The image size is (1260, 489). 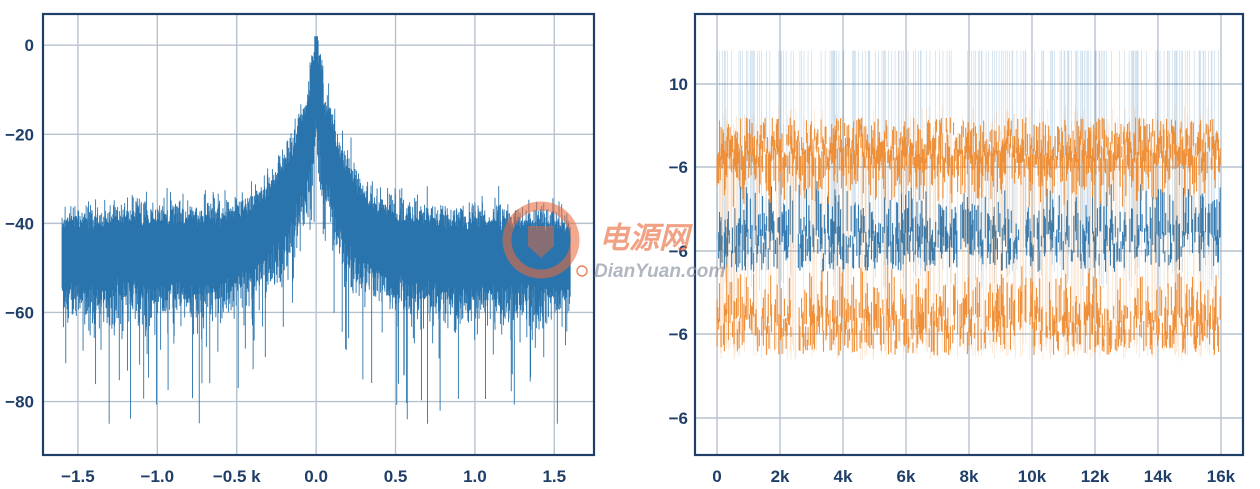 I want to click on time-series-x-tick-labels: 0 2k 4k 6k 8k 10k 12k 14k 16k, so click(x=973, y=476).